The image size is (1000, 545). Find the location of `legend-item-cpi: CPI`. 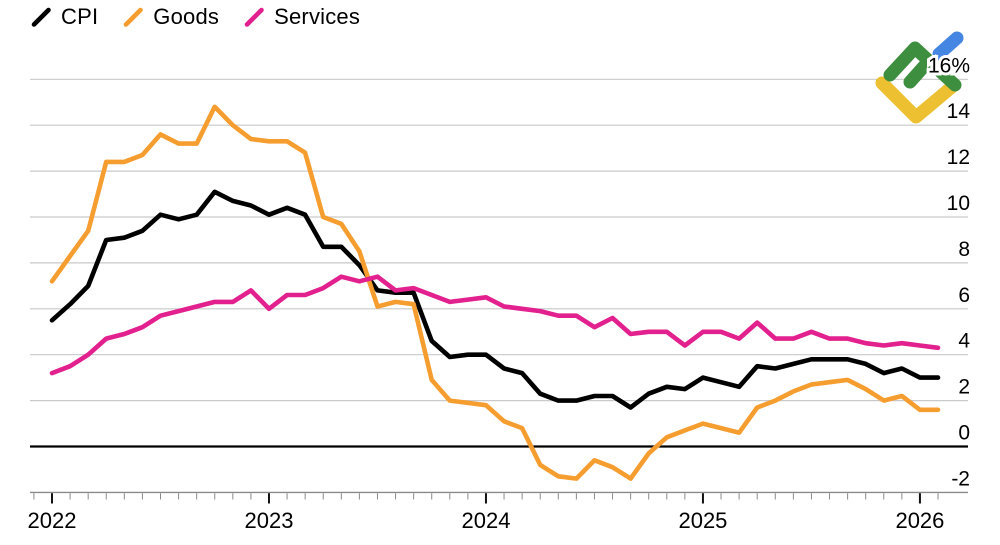

legend-item-cpi: CPI is located at coordinates (64, 17).